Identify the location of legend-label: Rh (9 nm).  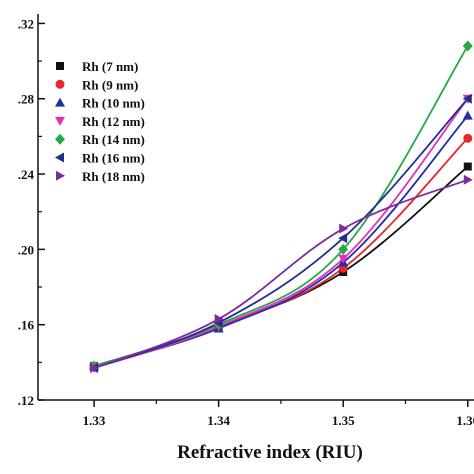
(110, 84).